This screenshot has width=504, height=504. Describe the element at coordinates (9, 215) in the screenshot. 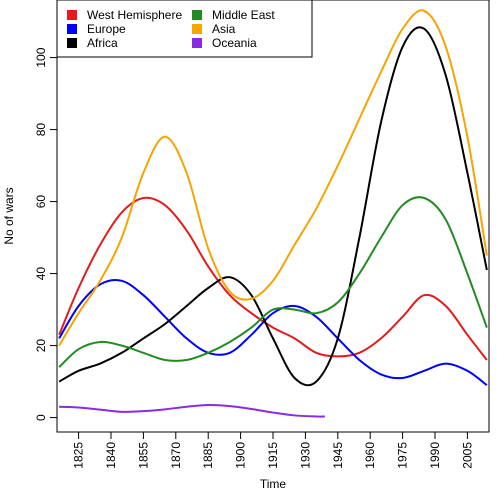

I see `y-axis-title: No of wars` at that location.